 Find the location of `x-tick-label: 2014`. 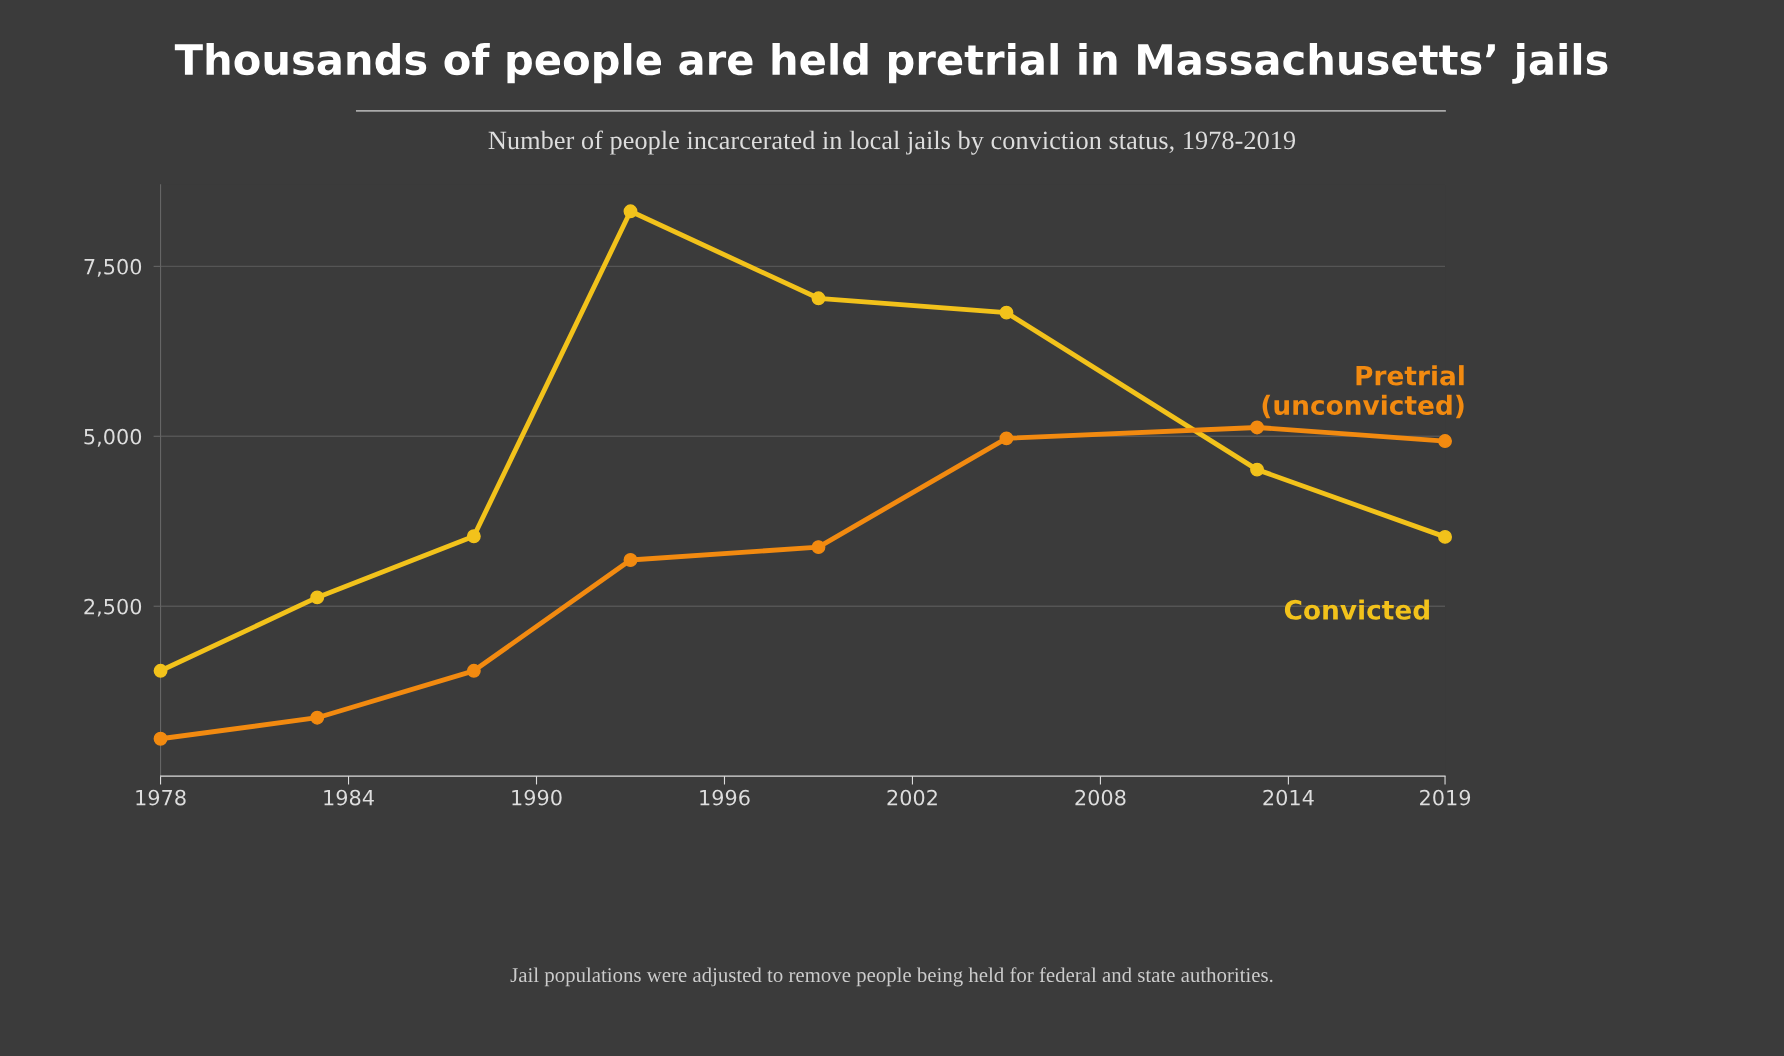

x-tick-label: 2014 is located at coordinates (1288, 797).